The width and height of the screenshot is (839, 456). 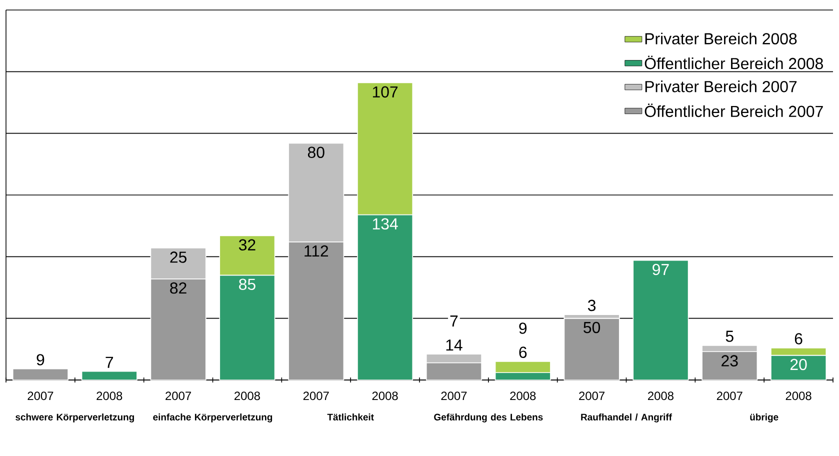 I want to click on text: Raufhandel / Angriff, so click(x=626, y=418).